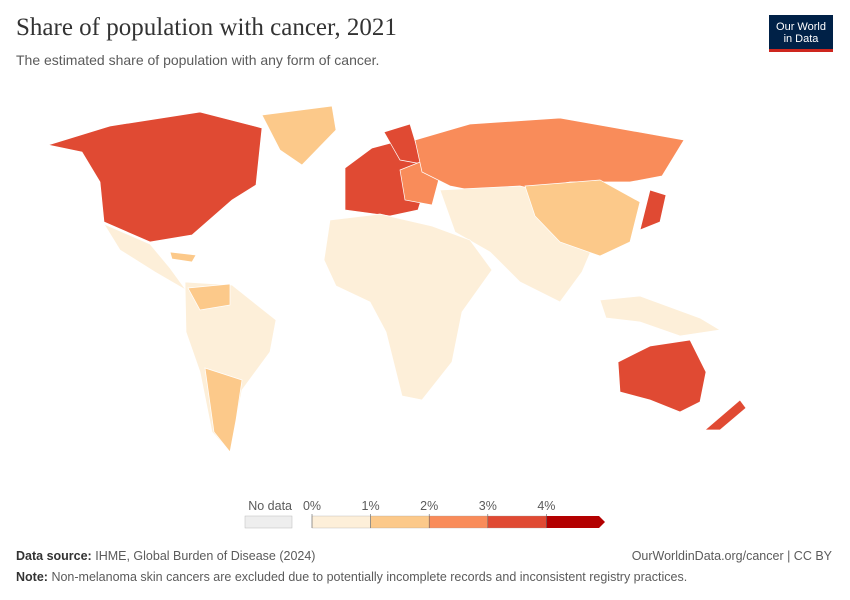  I want to click on legend-tick-label: 2%, so click(429, 506).